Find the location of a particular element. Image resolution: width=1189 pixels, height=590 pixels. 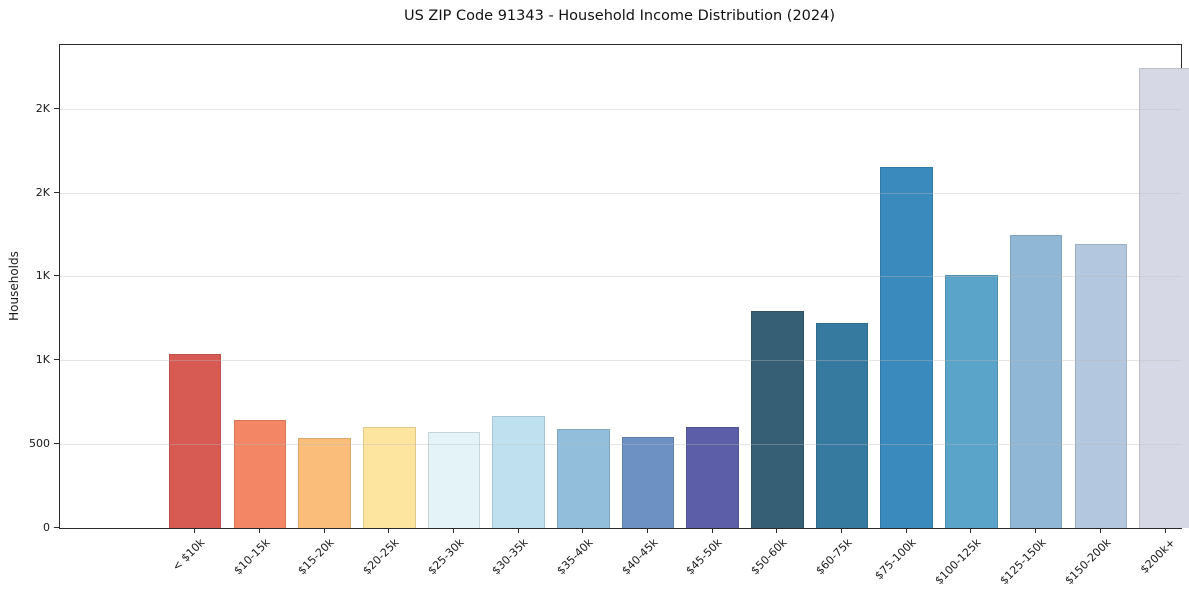

bar-$35-40k is located at coordinates (583, 478).